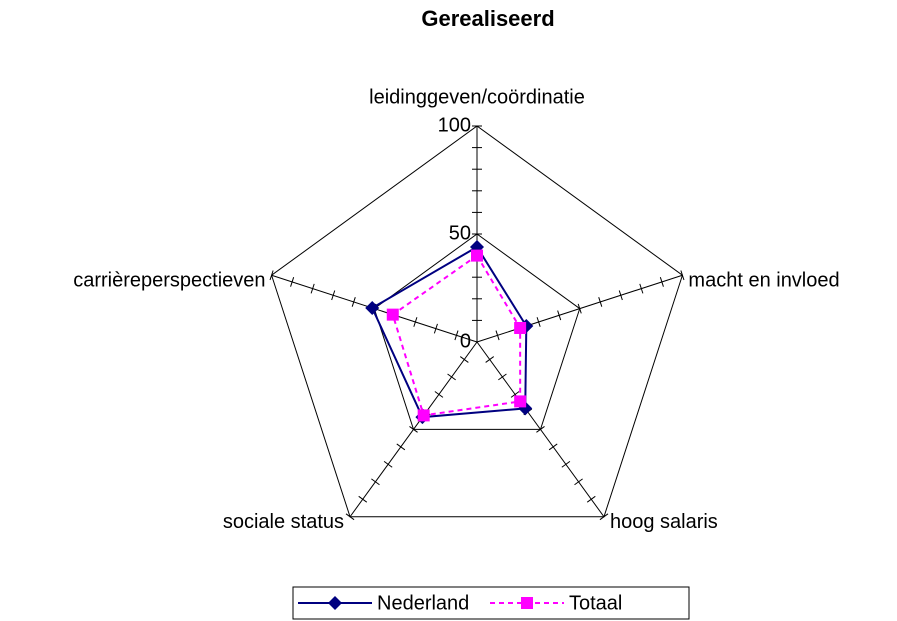  Describe the element at coordinates (169, 281) in the screenshot. I see `category-label: carrièreperspectieven` at that location.